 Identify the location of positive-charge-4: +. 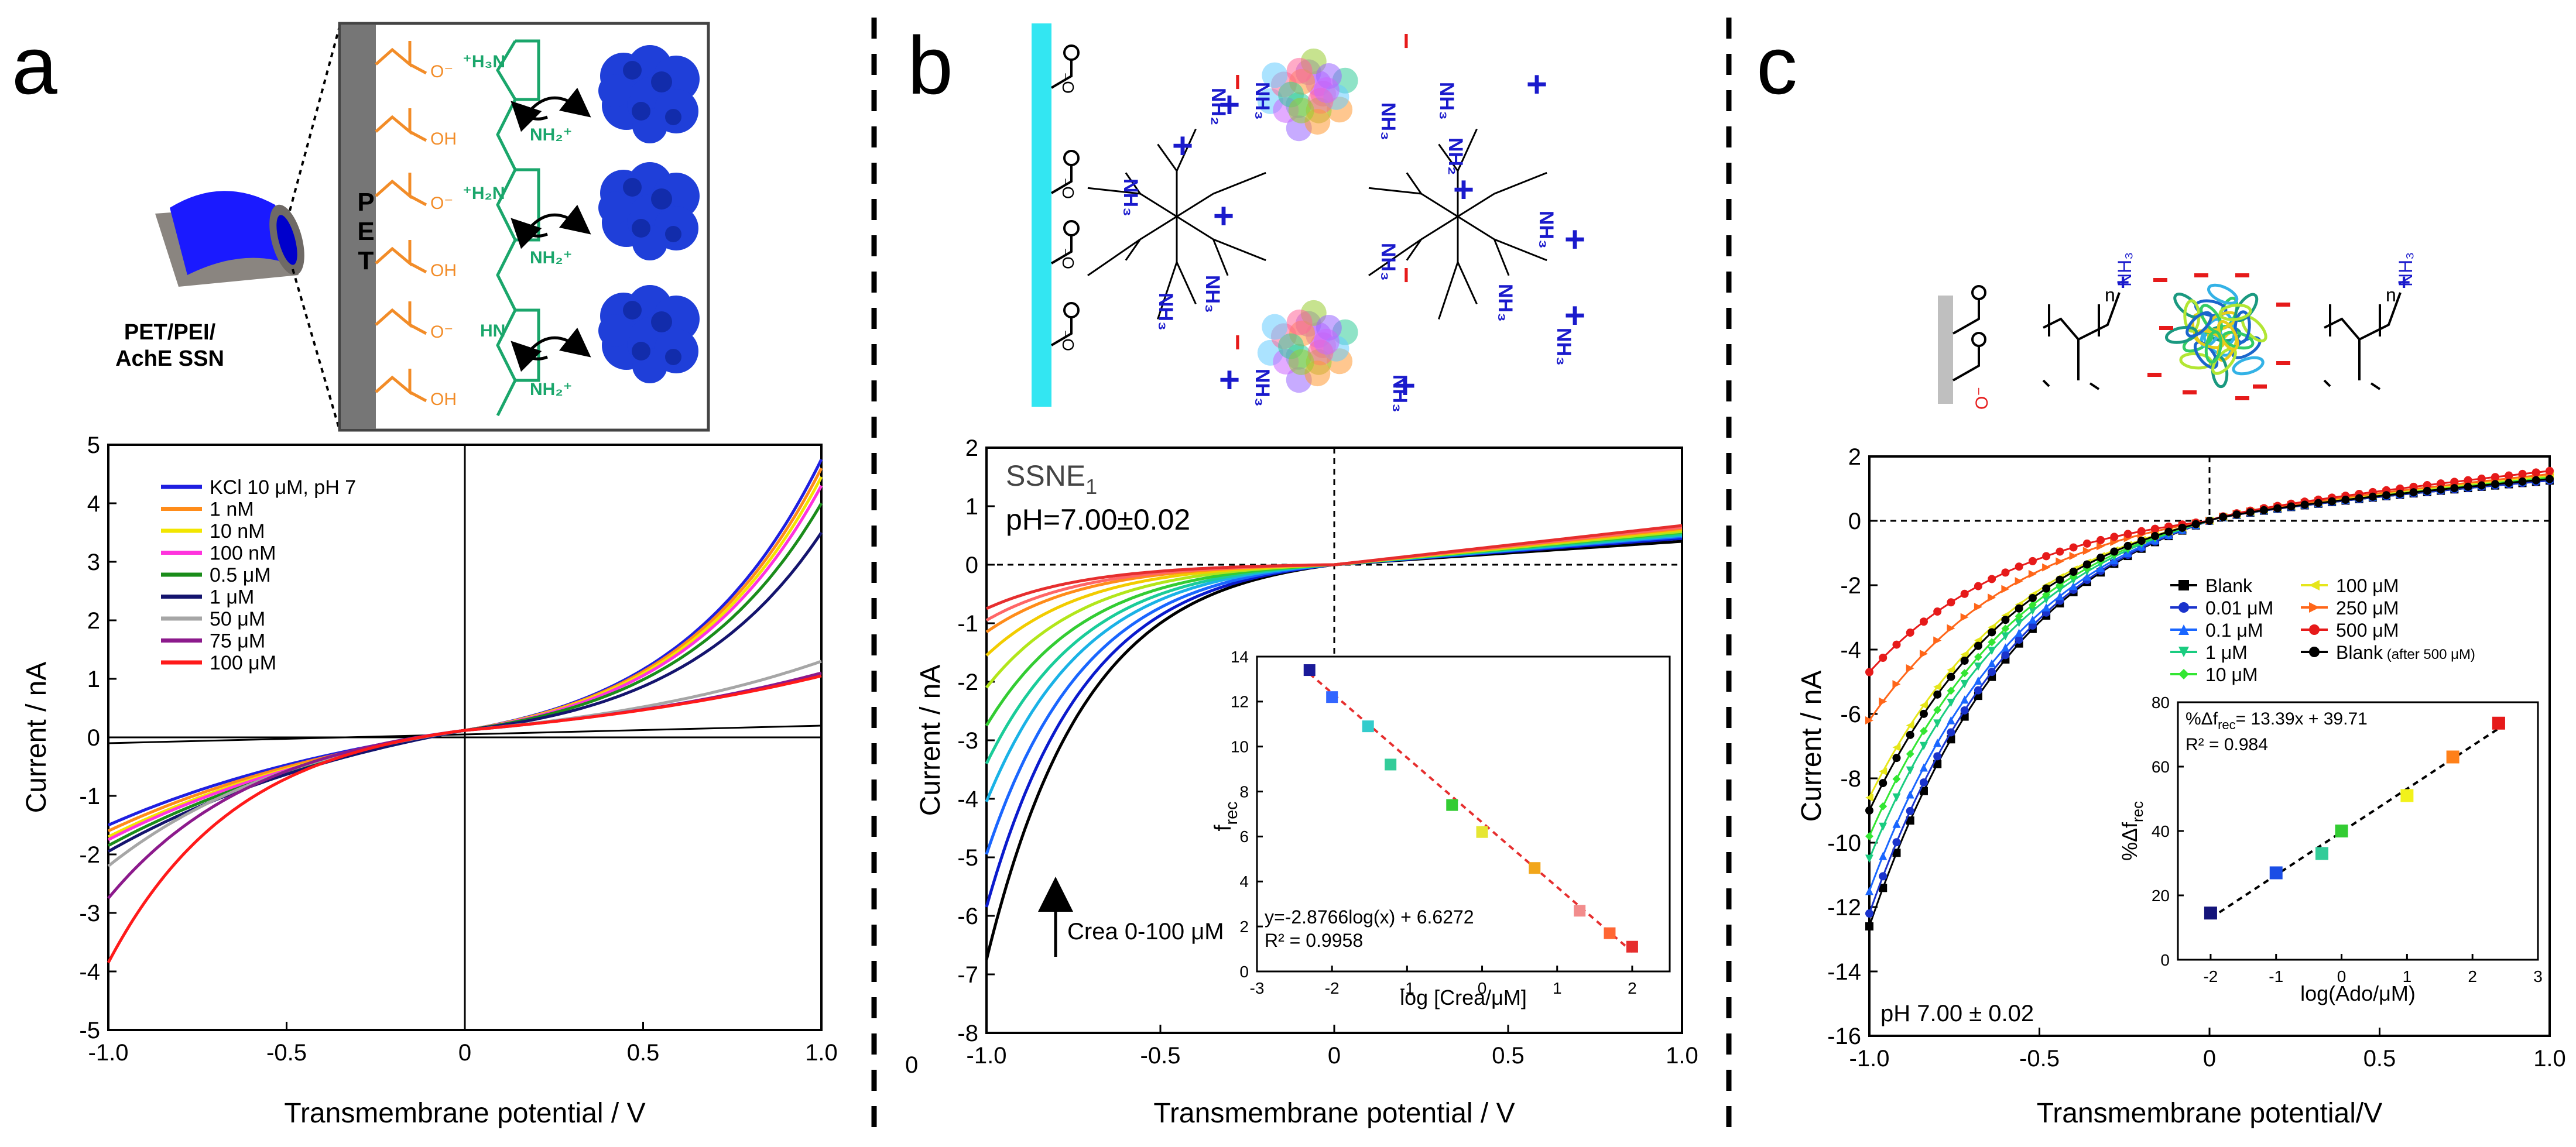
(1536, 84).